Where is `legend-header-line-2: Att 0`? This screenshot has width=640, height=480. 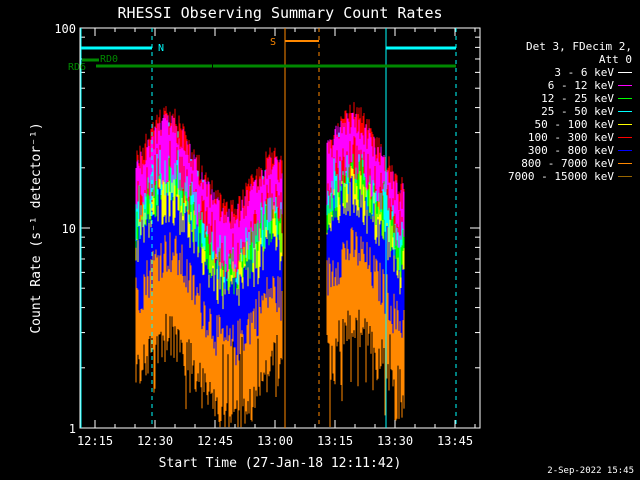
legend-header-line-2: Att 0 is located at coordinates (615, 59).